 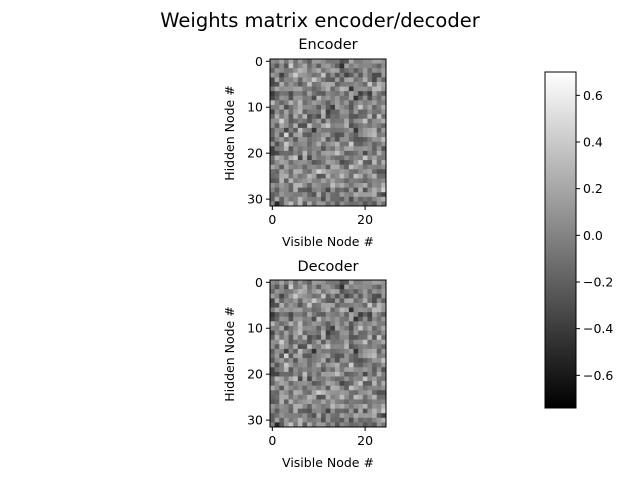 What do you see at coordinates (593, 95) in the screenshot?
I see `colorbar-tick-label: 0.6` at bounding box center [593, 95].